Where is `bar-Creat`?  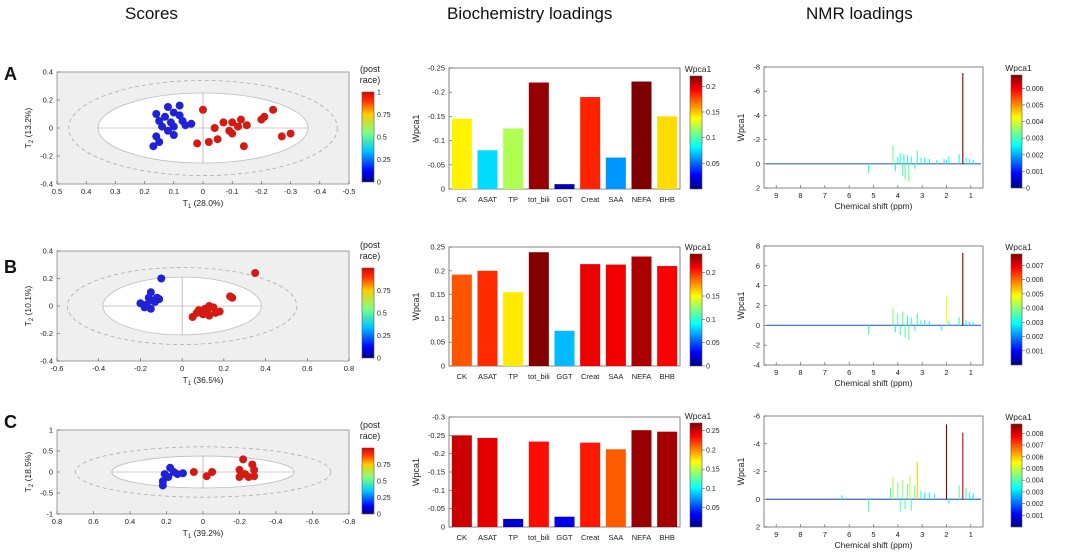 bar-Creat is located at coordinates (590, 315).